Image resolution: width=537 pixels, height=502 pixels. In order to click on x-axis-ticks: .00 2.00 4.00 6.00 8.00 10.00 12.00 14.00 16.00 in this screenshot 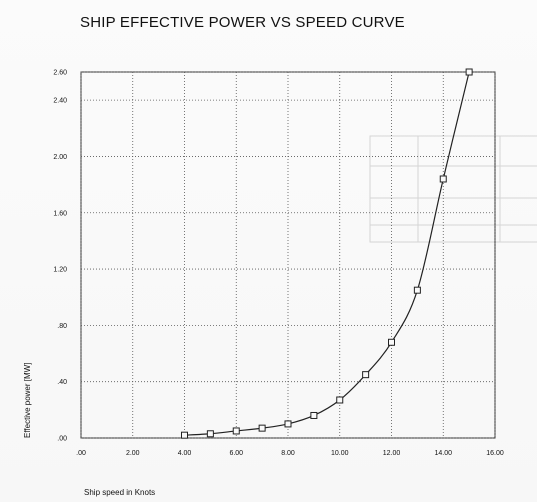, I will do `click(290, 453)`.